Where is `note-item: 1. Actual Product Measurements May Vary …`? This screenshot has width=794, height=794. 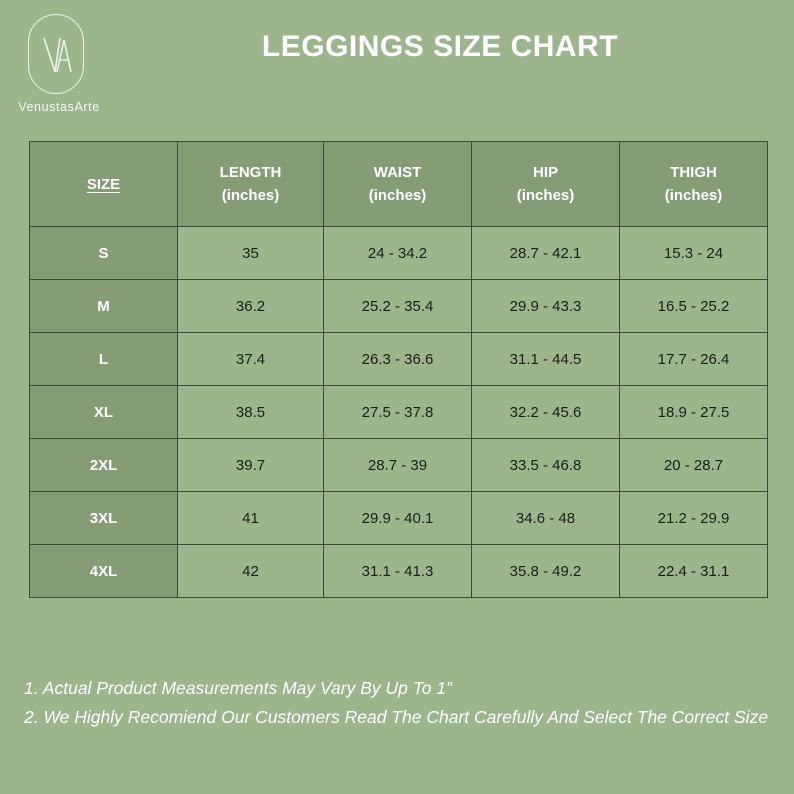 note-item: 1. Actual Product Measurements May Vary … is located at coordinates (238, 688).